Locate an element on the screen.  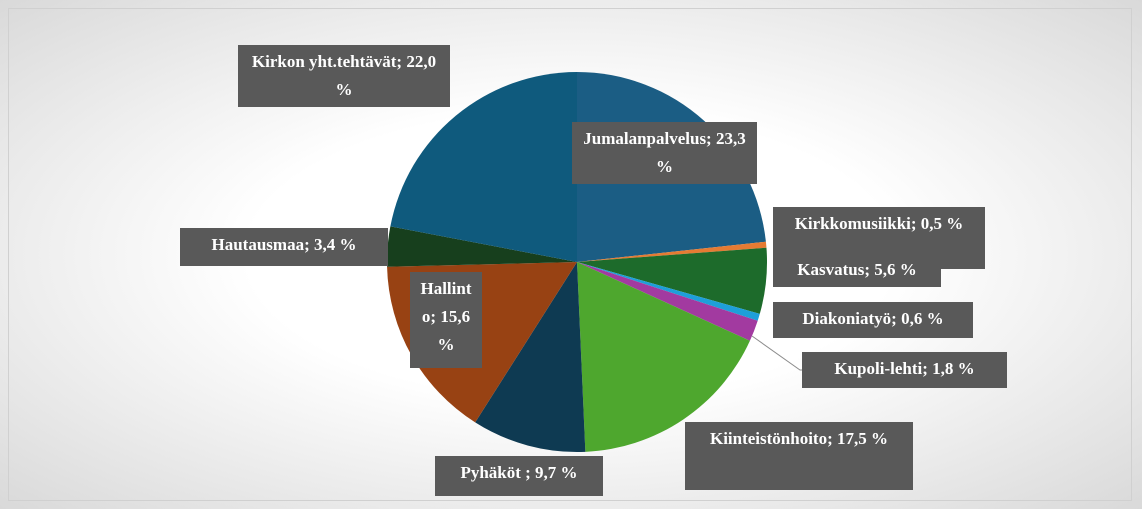
data-label: Kiinteistönhoito; 17,5 % is located at coordinates (799, 456).